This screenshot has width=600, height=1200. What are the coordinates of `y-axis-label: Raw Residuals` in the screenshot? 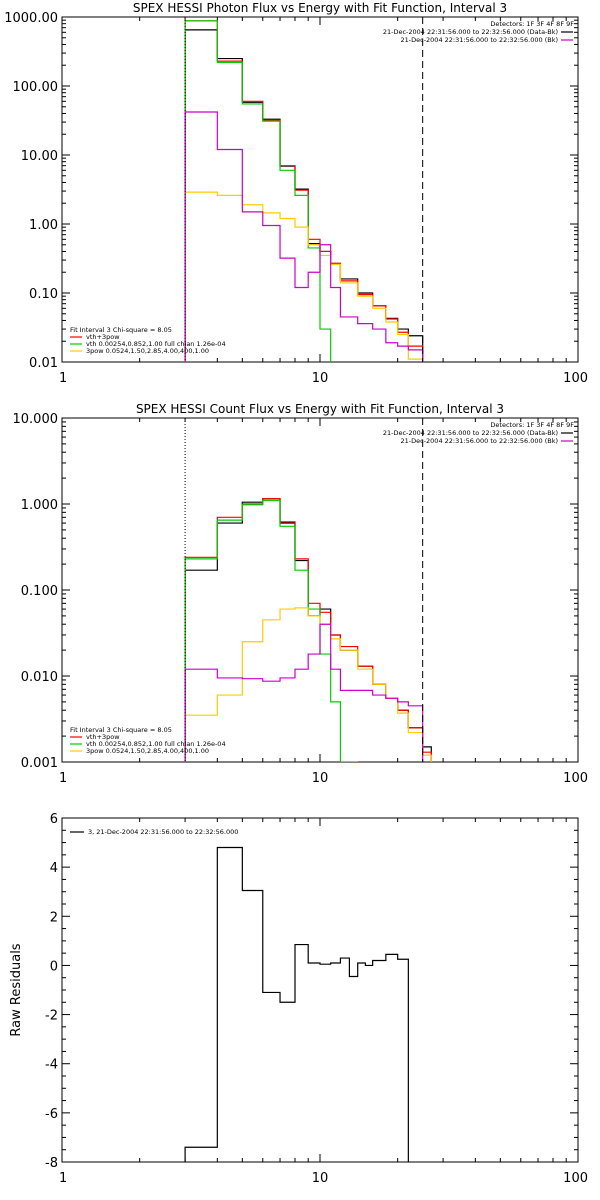 It's located at (16, 989).